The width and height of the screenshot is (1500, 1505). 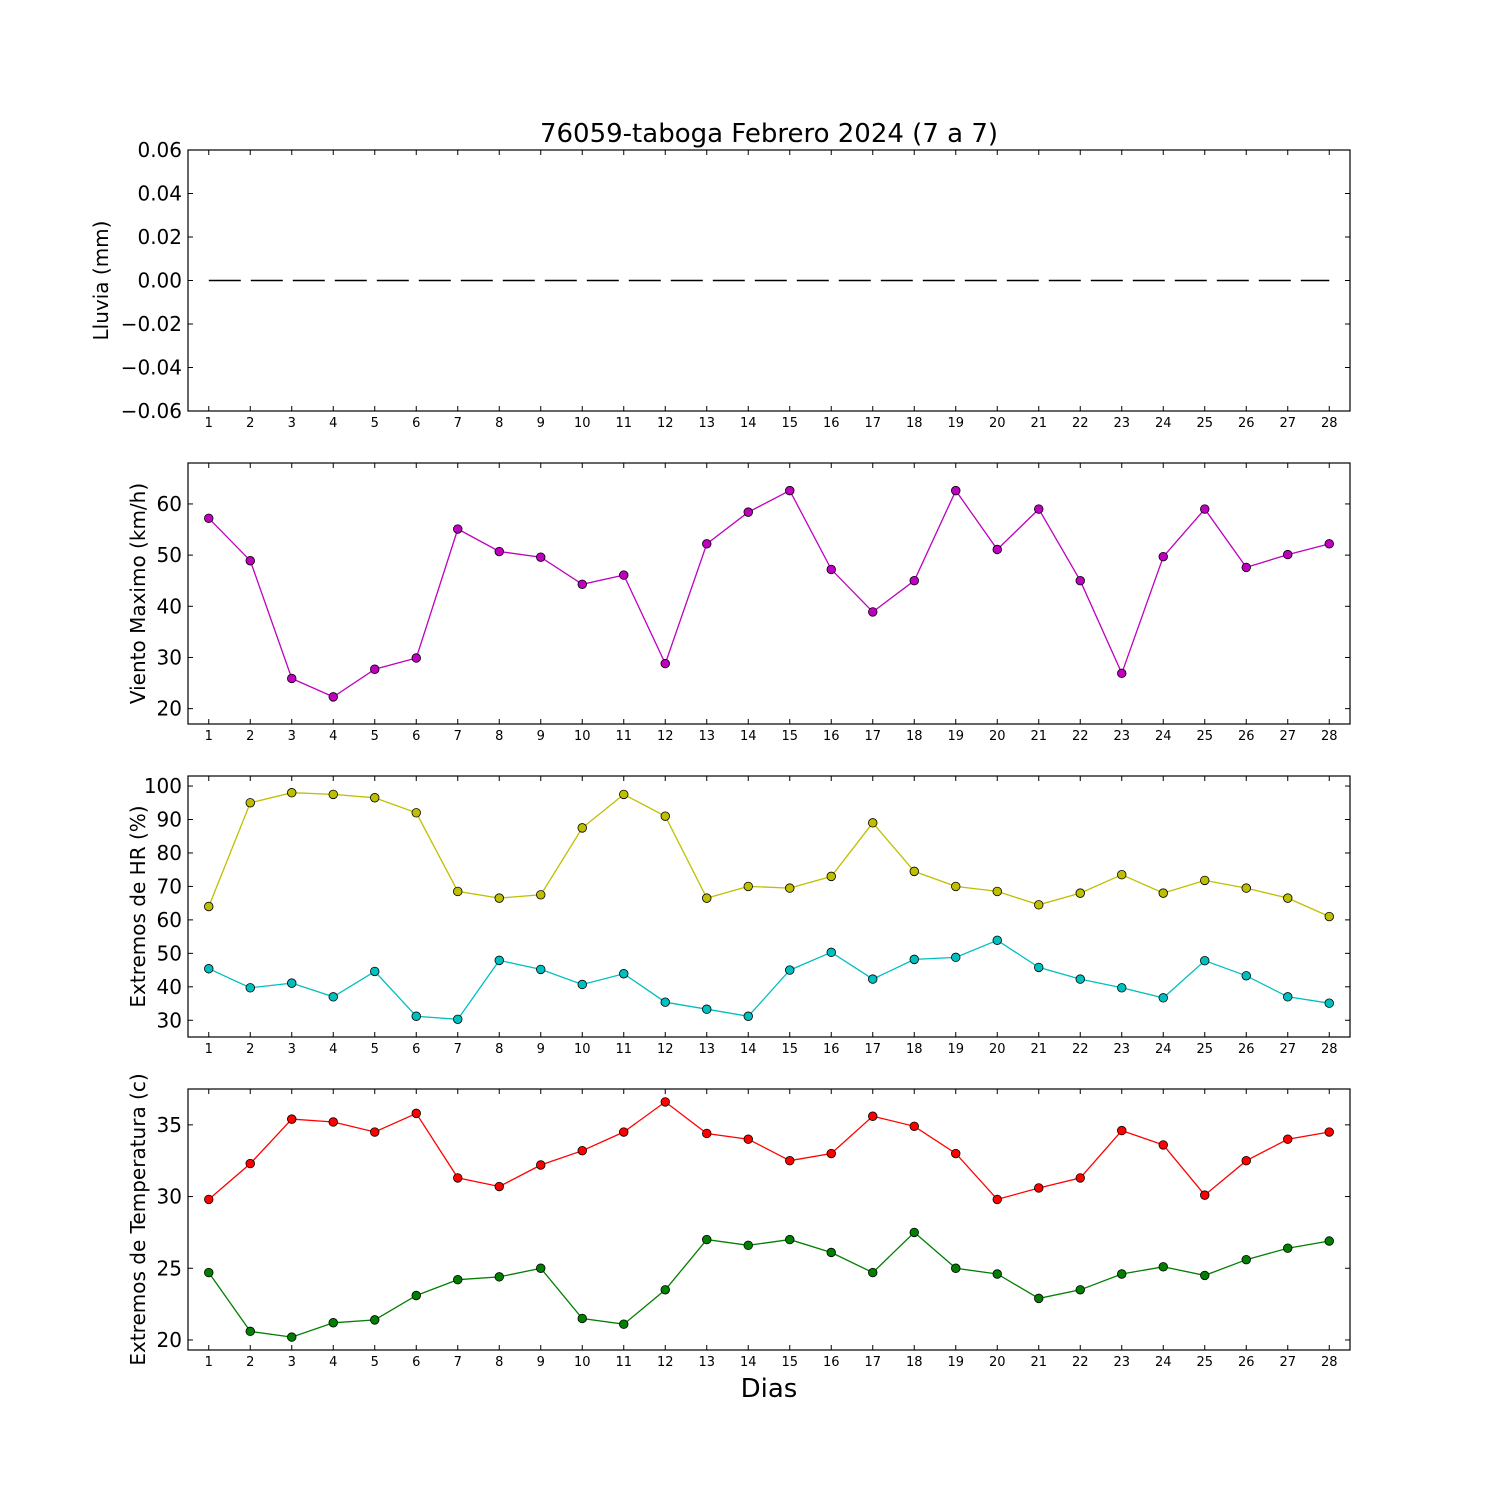 What do you see at coordinates (1246, 1362) in the screenshot?
I see `x-tick-label: 26` at bounding box center [1246, 1362].